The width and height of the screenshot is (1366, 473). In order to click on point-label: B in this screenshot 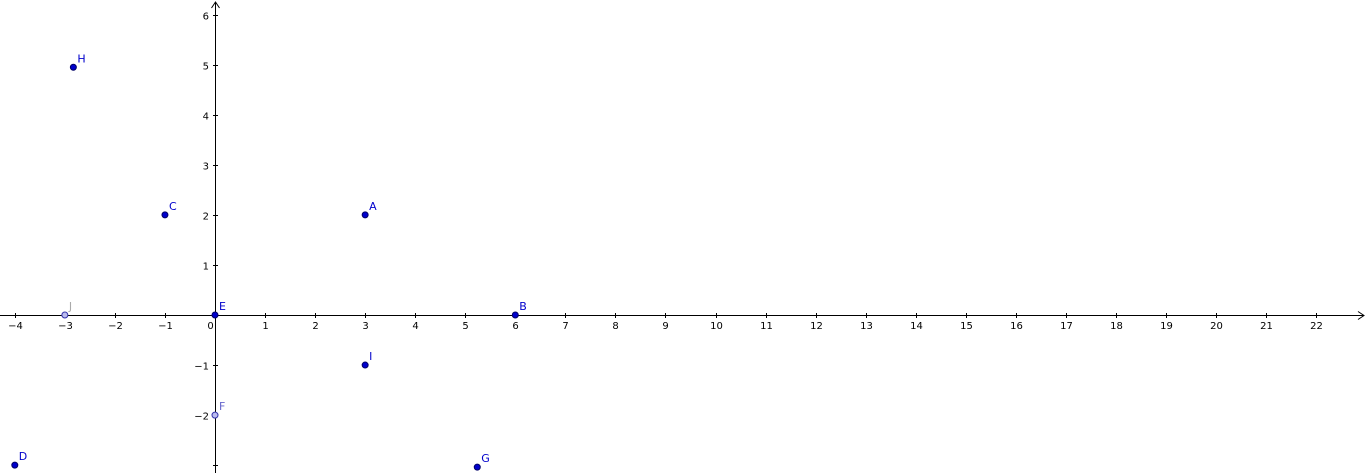, I will do `click(523, 306)`.